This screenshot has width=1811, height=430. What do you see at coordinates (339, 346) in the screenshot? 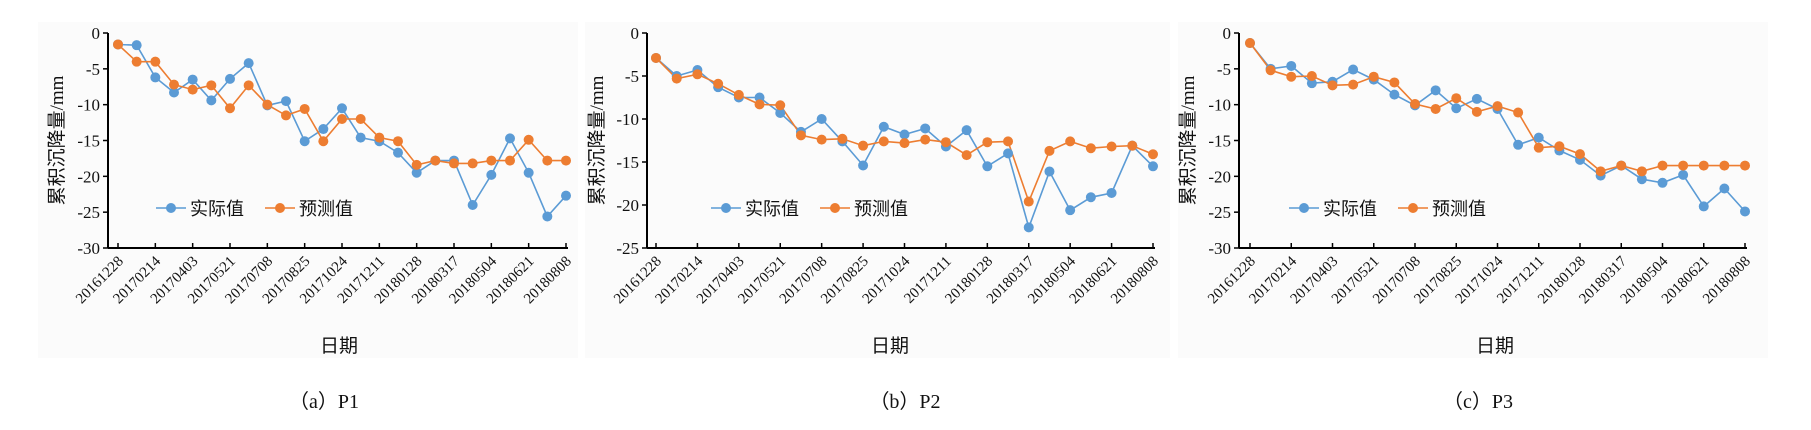
I see `x-axis-title: 日期` at bounding box center [339, 346].